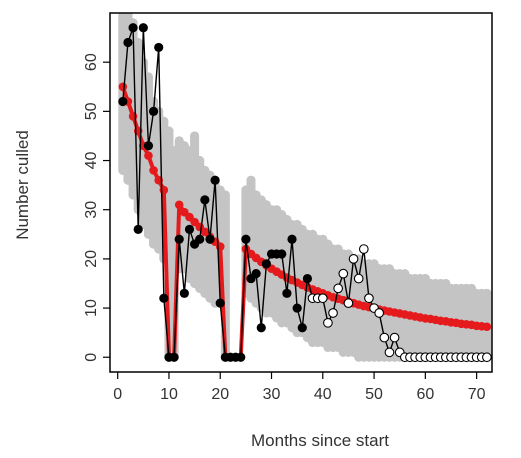 The width and height of the screenshot is (521, 458). Describe the element at coordinates (91, 62) in the screenshot. I see `y-tick-label: 60` at that location.